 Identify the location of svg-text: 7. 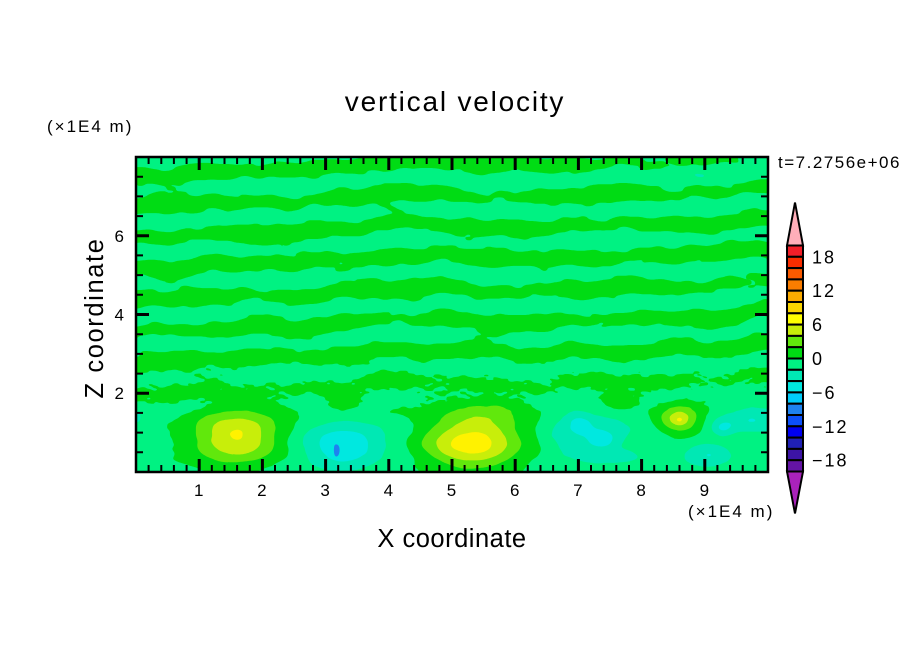
(578, 490).